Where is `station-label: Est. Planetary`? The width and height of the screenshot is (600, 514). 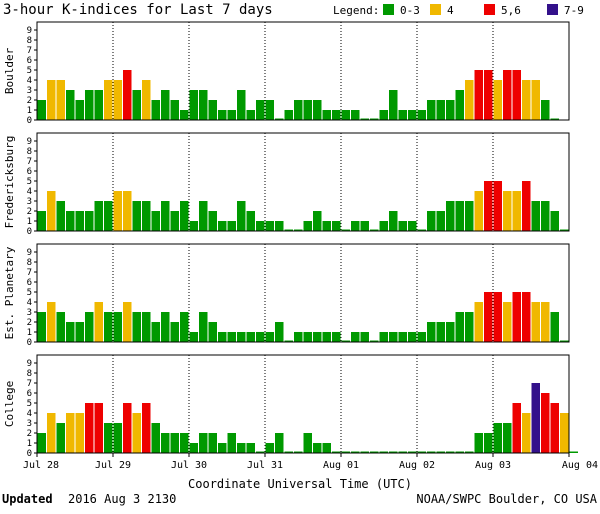 station-label: Est. Planetary is located at coordinates (9, 292).